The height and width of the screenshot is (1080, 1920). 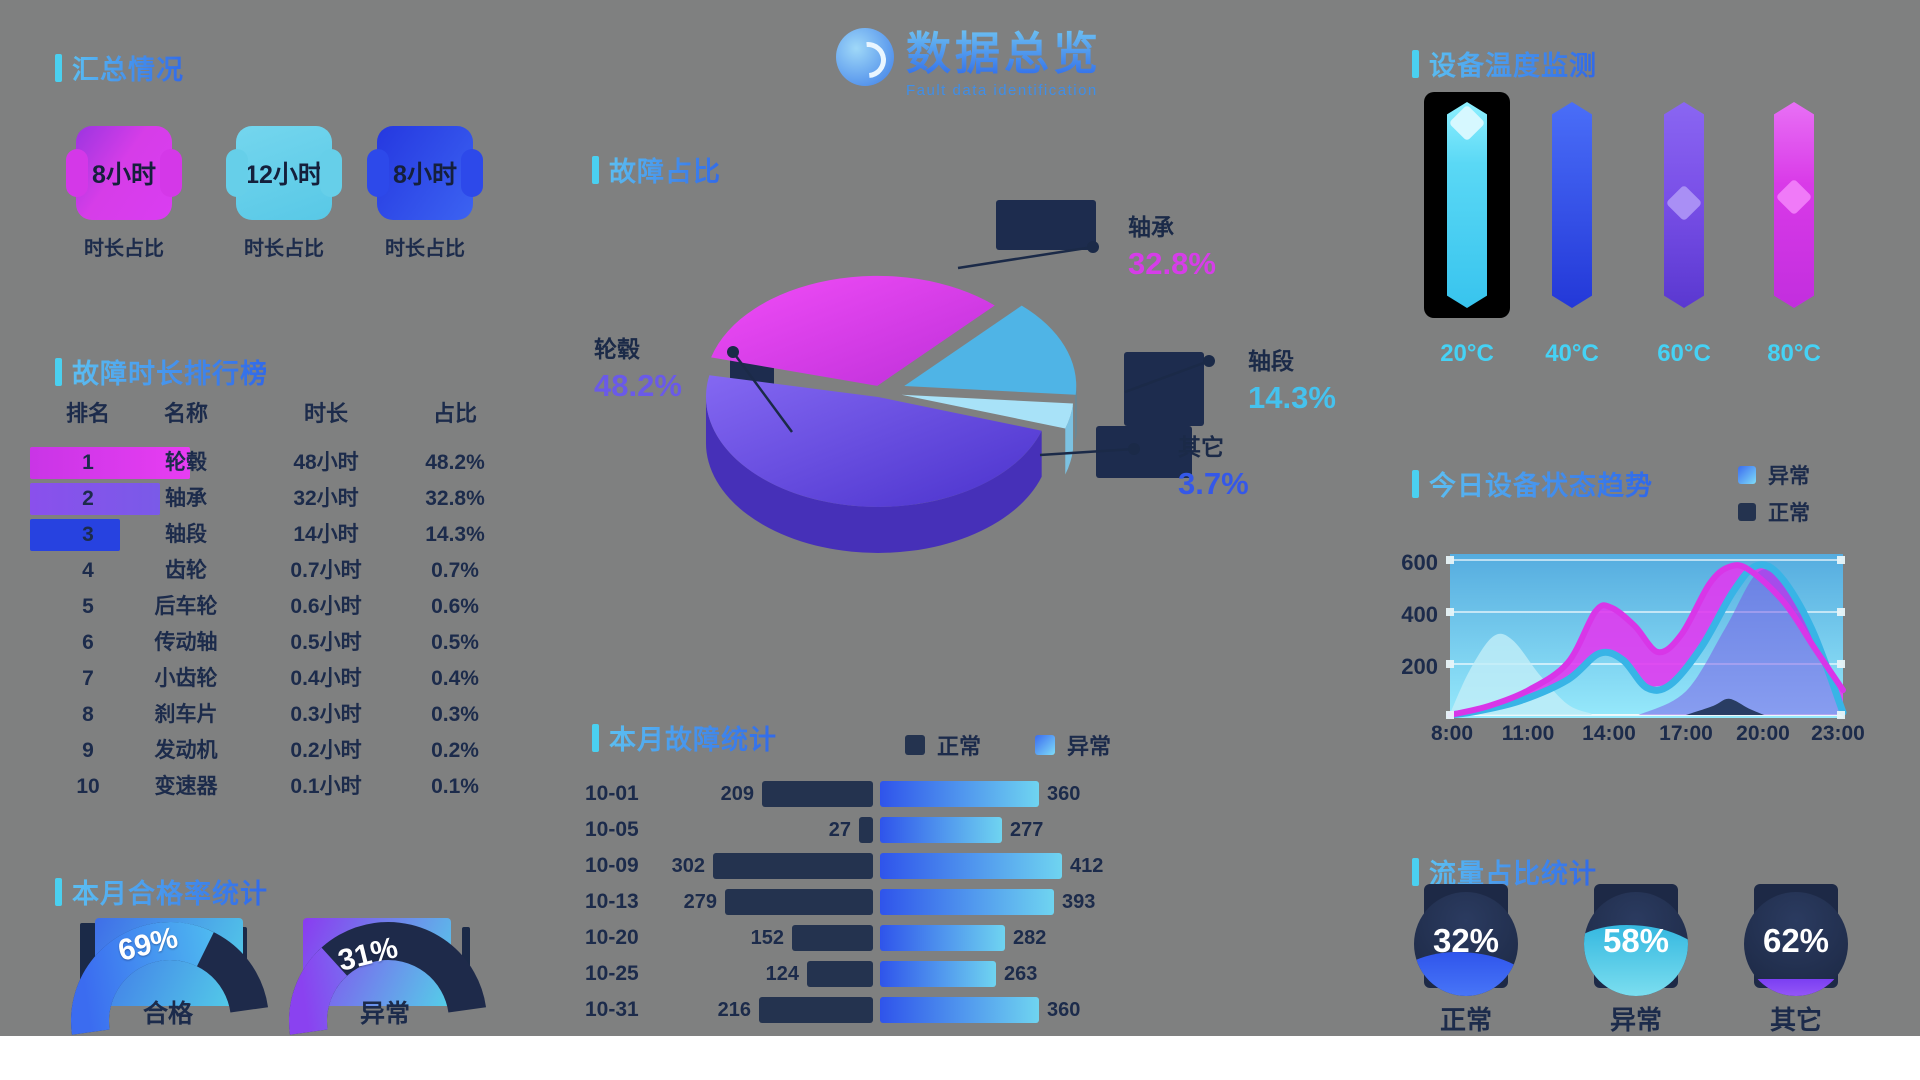 I want to click on normal-value: 209, so click(x=737, y=794).